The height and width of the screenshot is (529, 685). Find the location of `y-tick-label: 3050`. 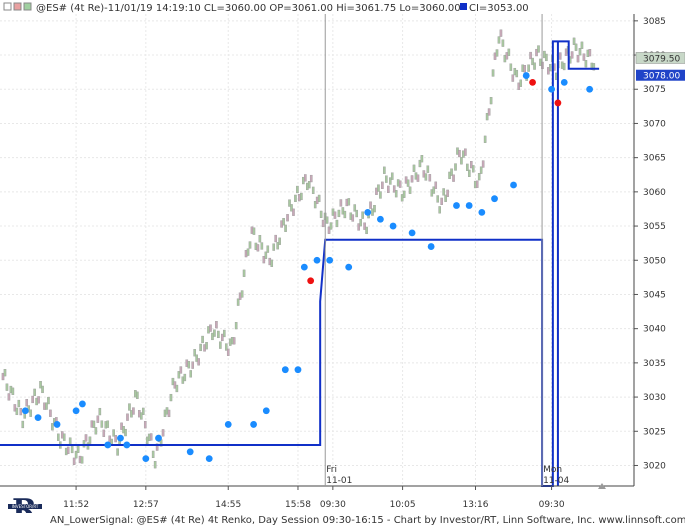

y-tick-label: 3050 is located at coordinates (654, 261).